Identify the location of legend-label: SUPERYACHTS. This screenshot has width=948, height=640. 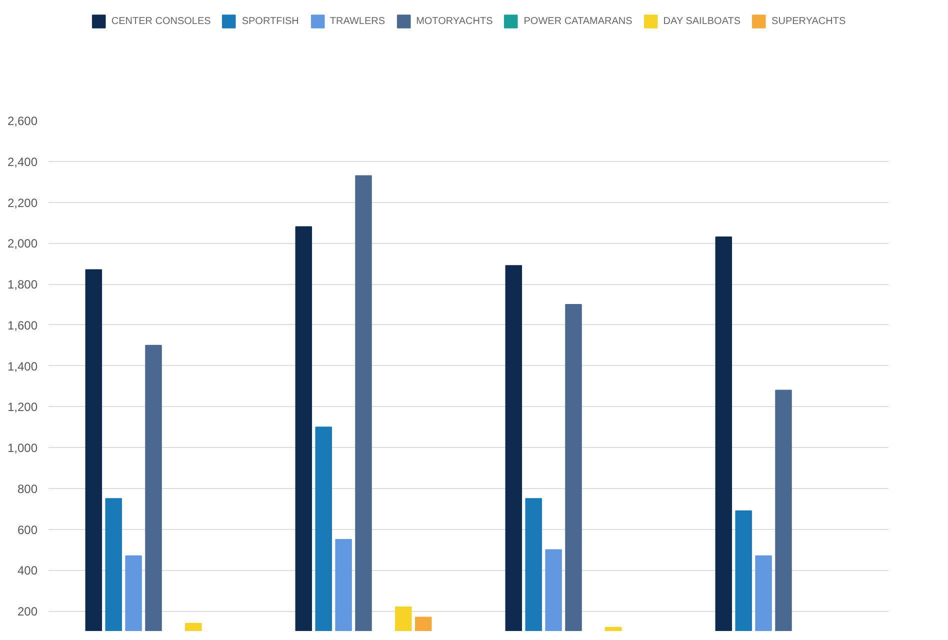
(809, 21).